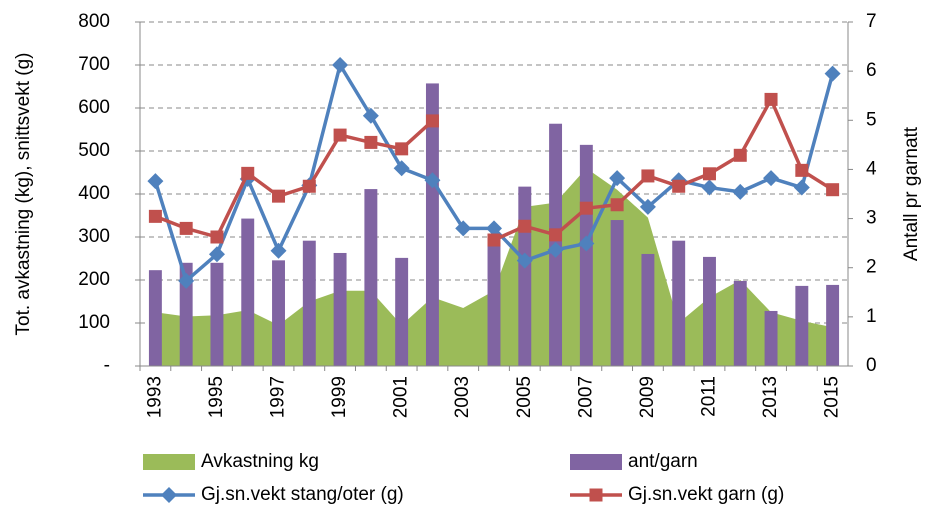 The height and width of the screenshot is (515, 927). What do you see at coordinates (278, 397) in the screenshot?
I see `x-tick-label: 1997` at bounding box center [278, 397].